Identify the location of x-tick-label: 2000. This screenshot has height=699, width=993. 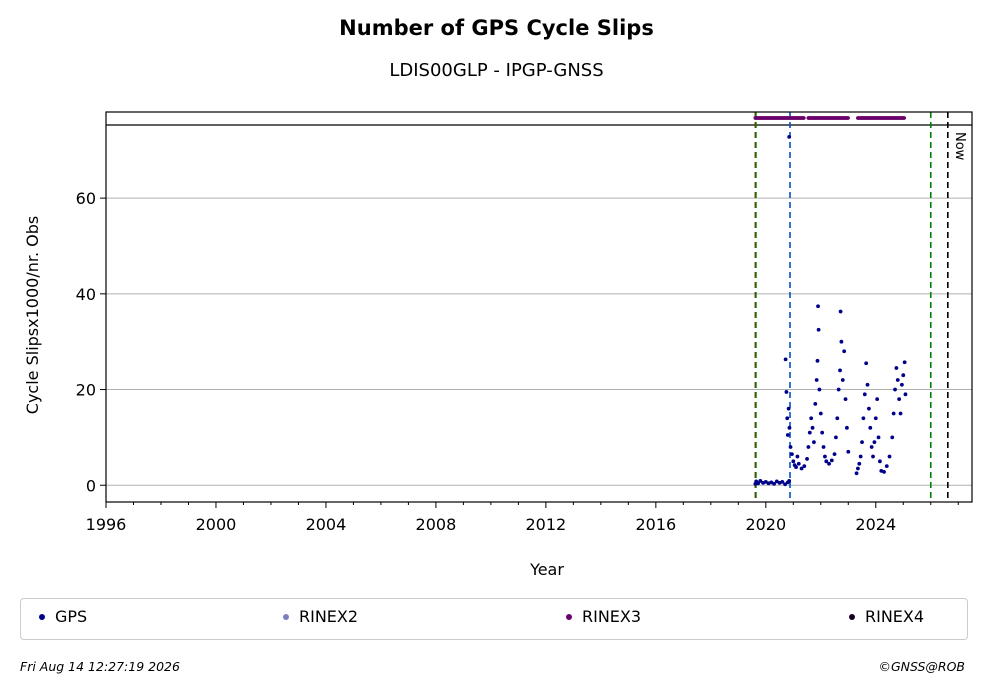
(216, 524).